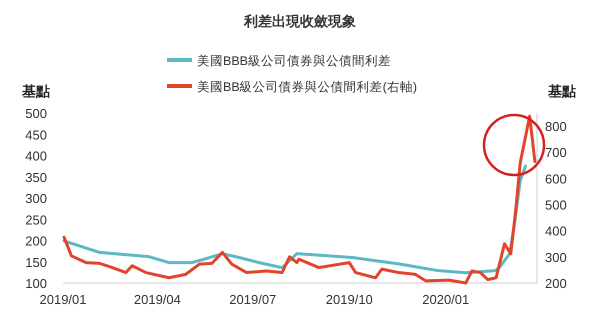 The height and width of the screenshot is (321, 600). I want to click on y2-tick-label: 600, so click(556, 178).